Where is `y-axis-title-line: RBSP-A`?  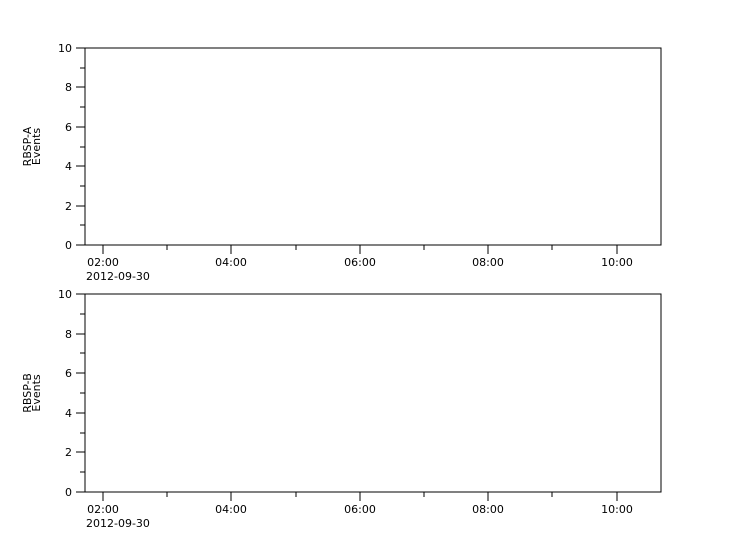
y-axis-title-line: RBSP-A is located at coordinates (27, 146).